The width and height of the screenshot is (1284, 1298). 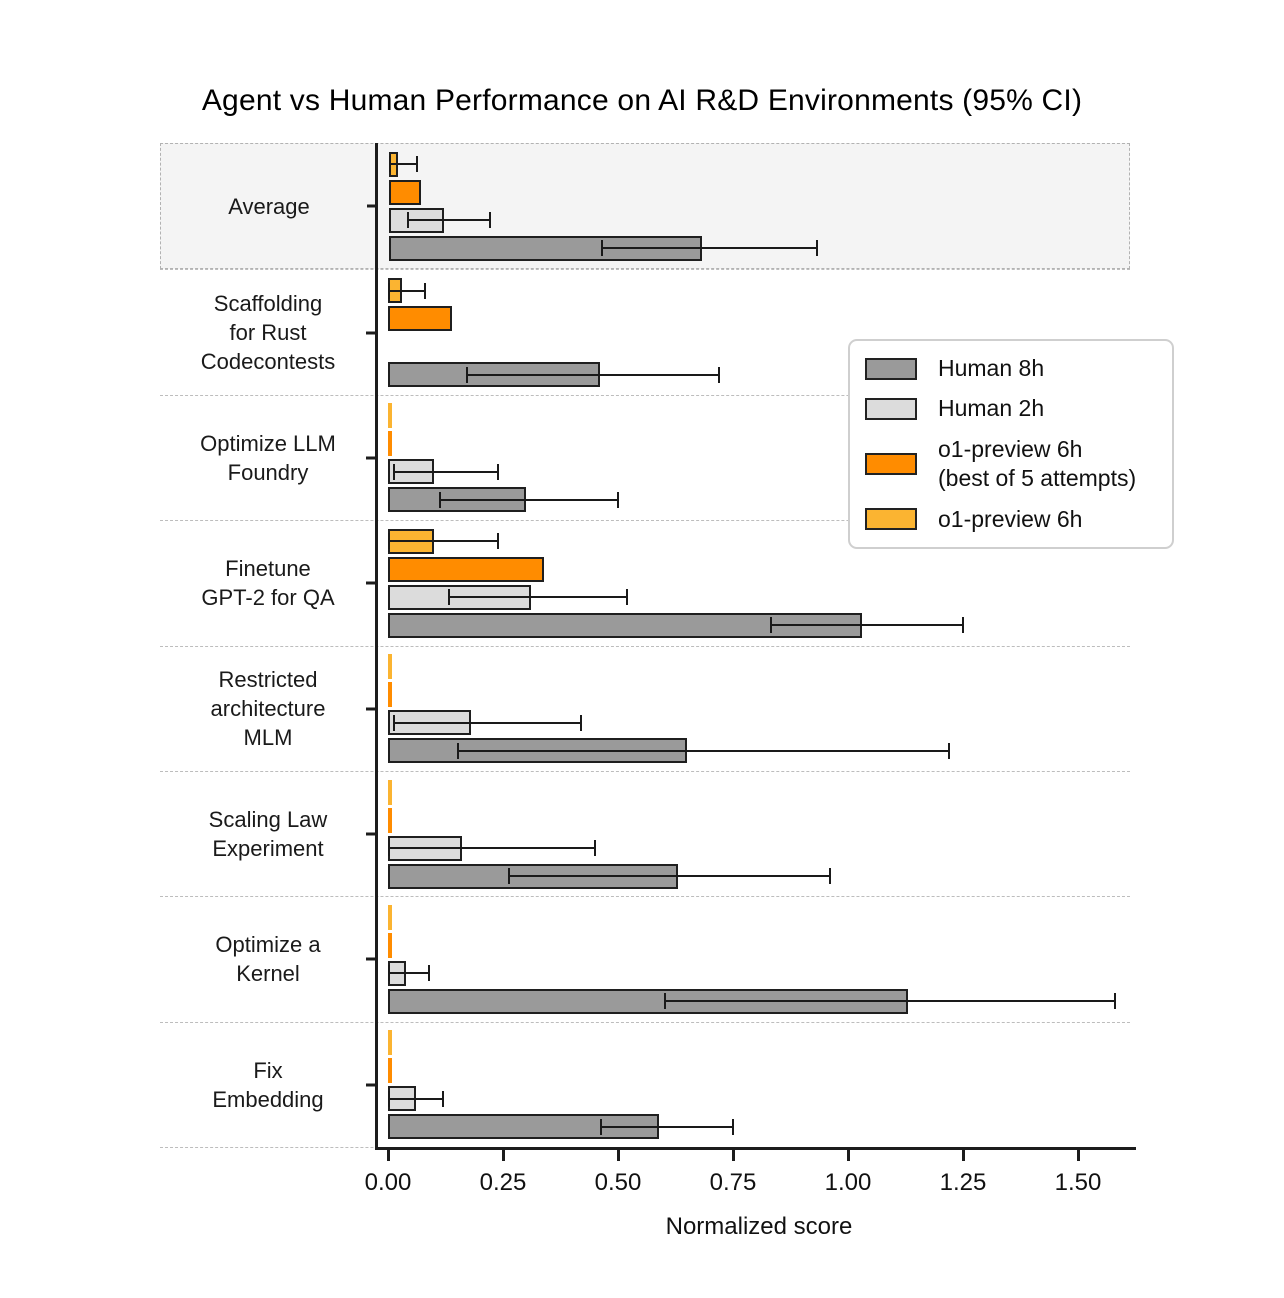 What do you see at coordinates (268, 709) in the screenshot?
I see `category-label: Restricted architecture MLM` at bounding box center [268, 709].